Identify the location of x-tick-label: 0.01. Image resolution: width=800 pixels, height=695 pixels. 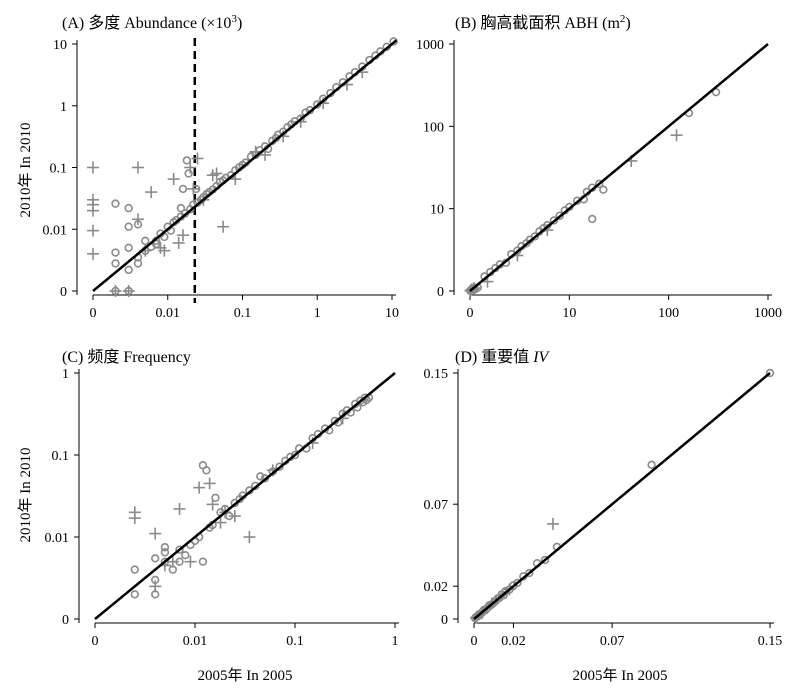
(195, 641).